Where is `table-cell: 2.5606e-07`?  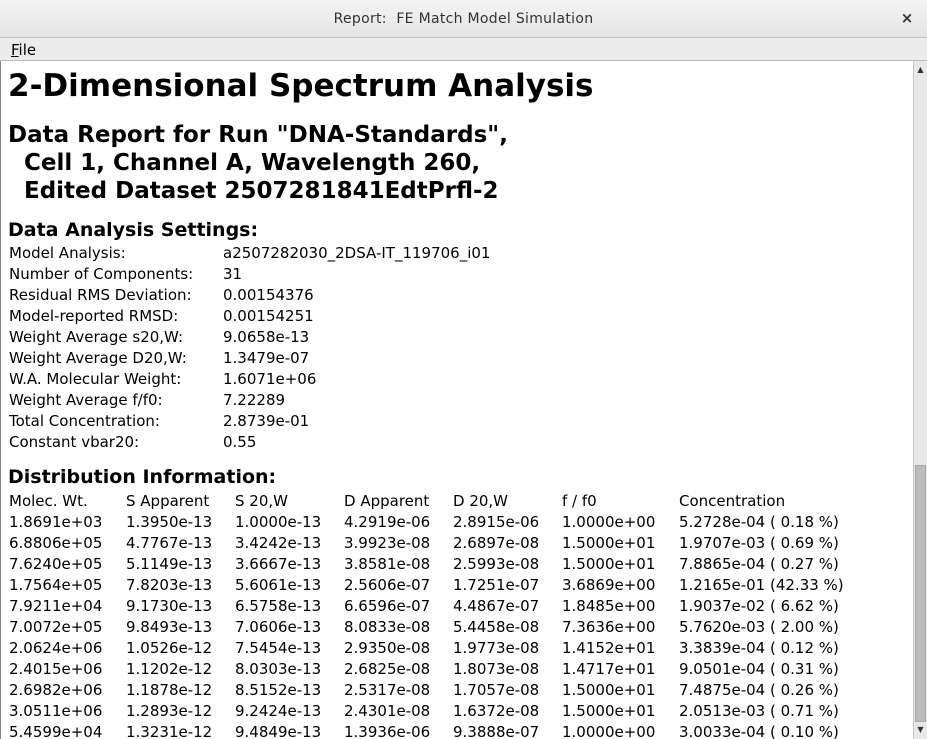
table-cell: 2.5606e-07 is located at coordinates (387, 585).